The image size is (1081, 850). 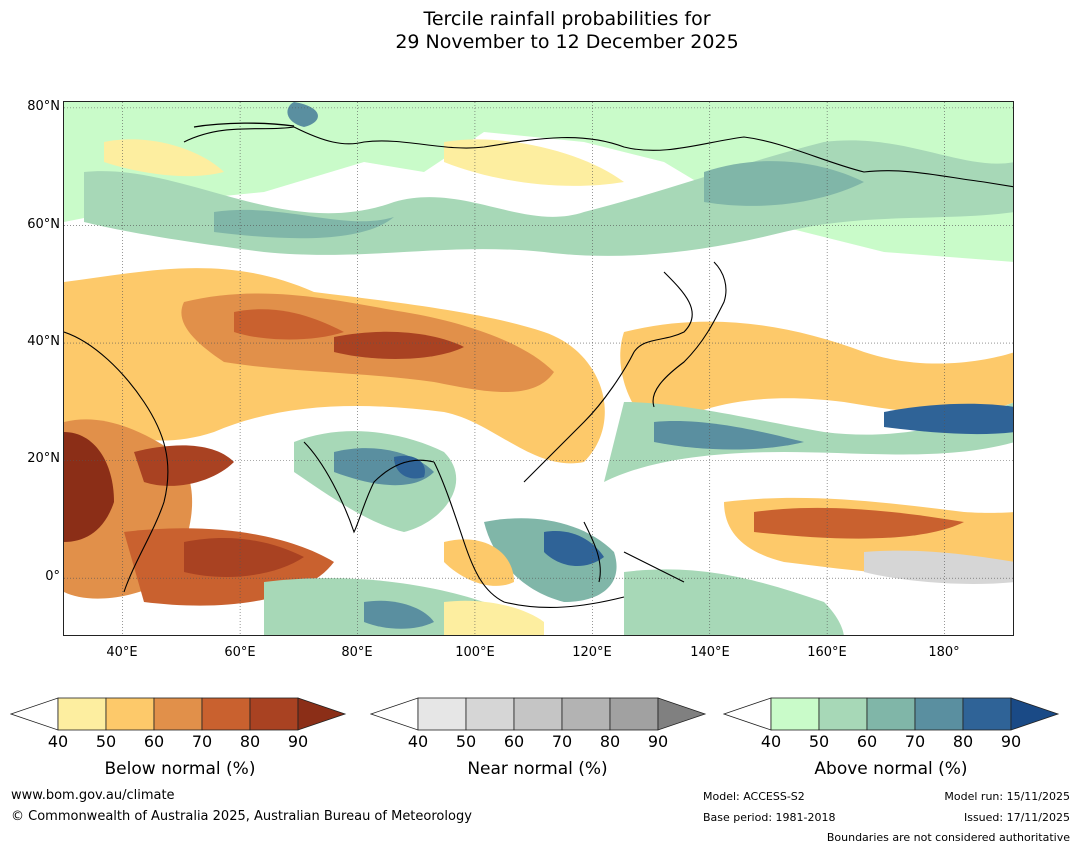 What do you see at coordinates (944, 652) in the screenshot?
I see `lon-label-180: 180°` at bounding box center [944, 652].